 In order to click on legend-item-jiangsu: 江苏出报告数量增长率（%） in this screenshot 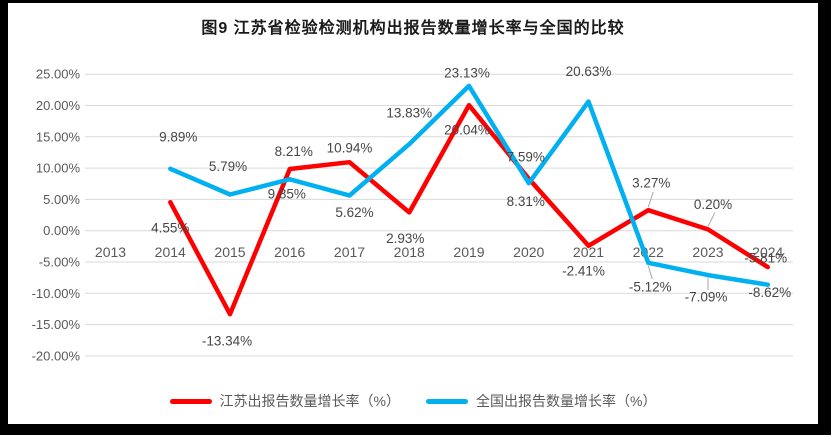, I will do `click(284, 401)`.